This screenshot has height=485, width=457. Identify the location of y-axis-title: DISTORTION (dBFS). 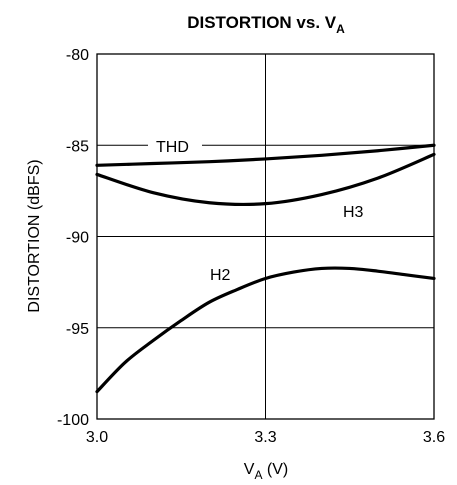
(34, 235).